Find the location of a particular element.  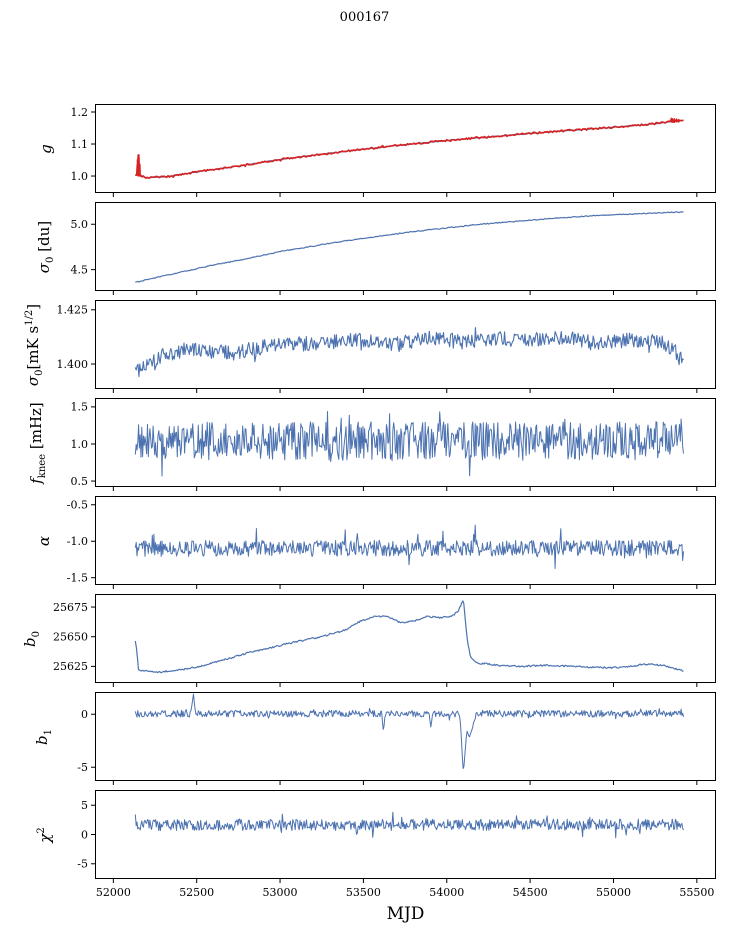

y-tick-label: -1.5 is located at coordinates (77, 578).